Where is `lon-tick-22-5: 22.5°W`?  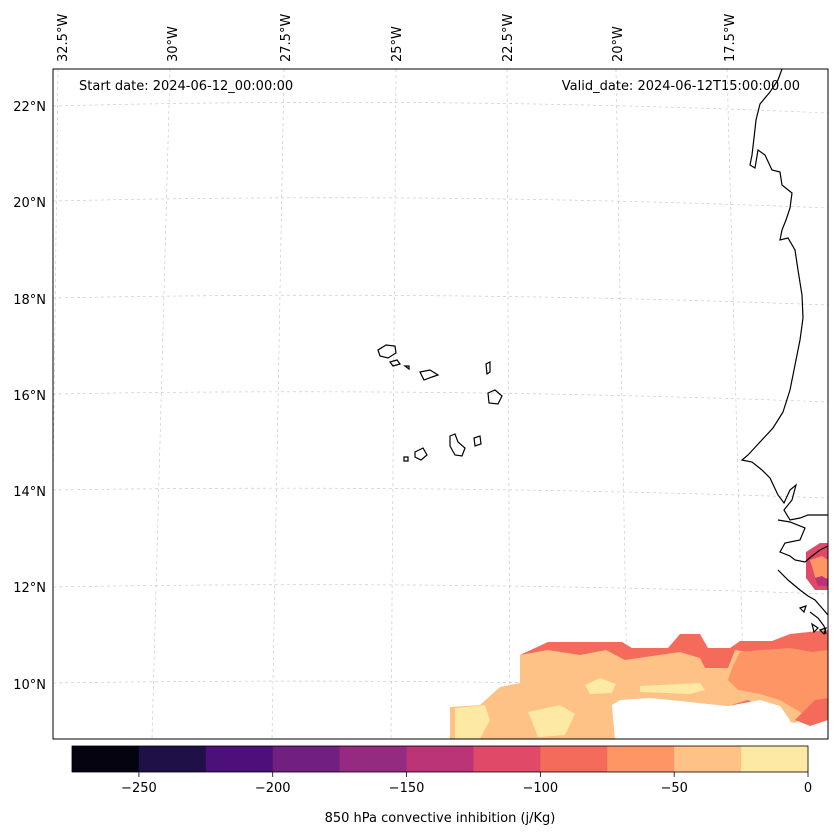
lon-tick-22-5: 22.5°W is located at coordinates (508, 38).